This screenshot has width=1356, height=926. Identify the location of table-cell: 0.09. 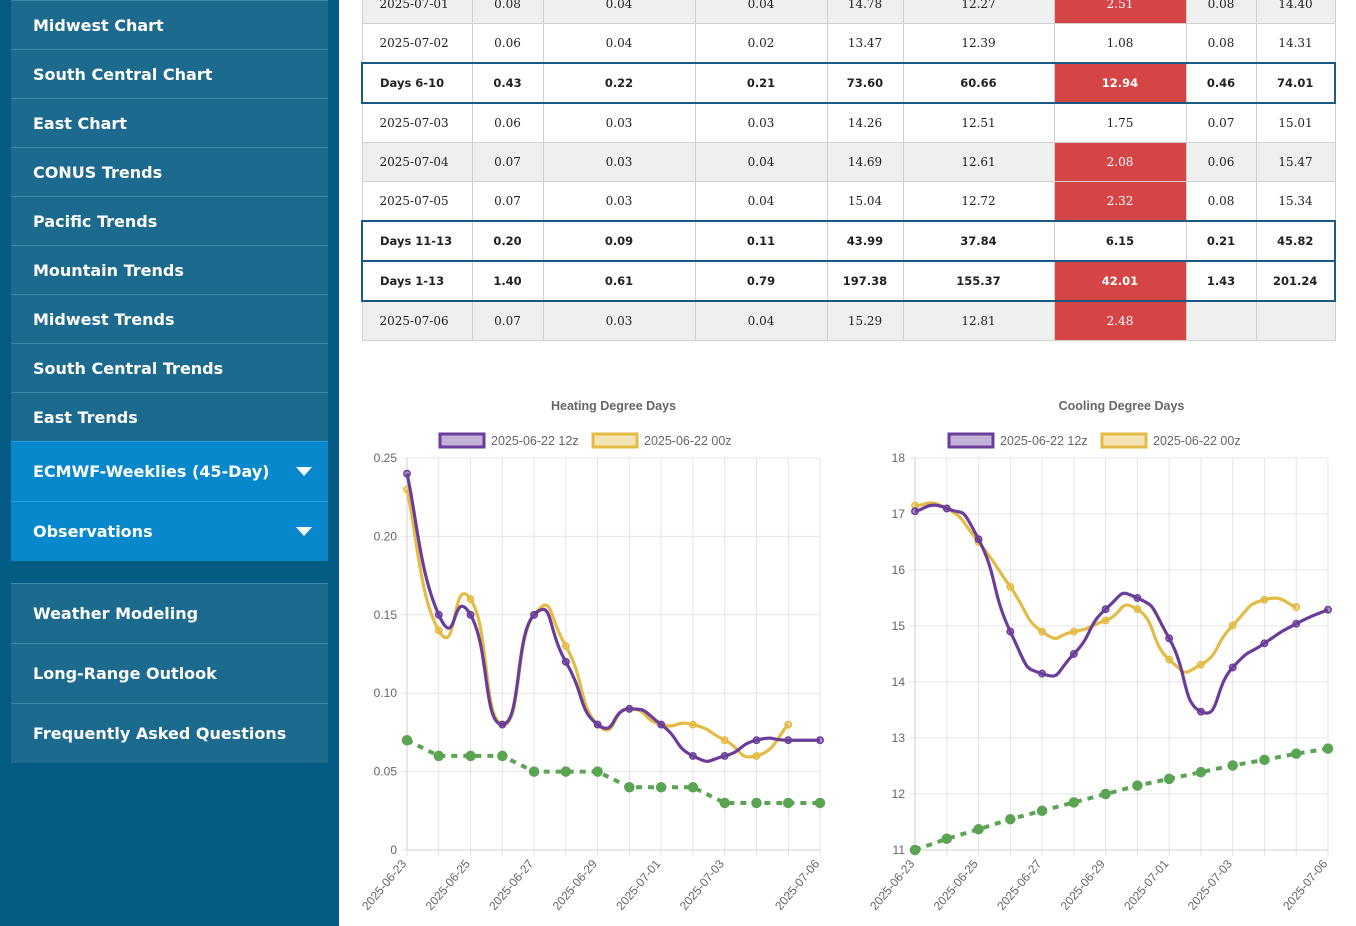
(619, 241).